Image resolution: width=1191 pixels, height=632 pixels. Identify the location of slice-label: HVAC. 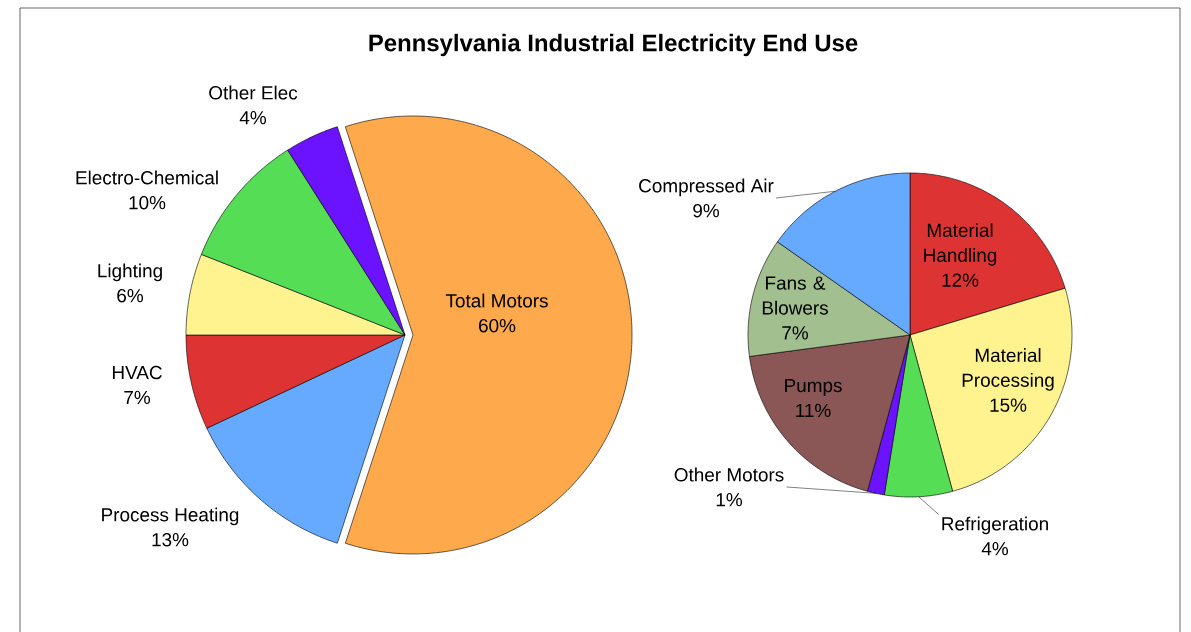
(137, 372).